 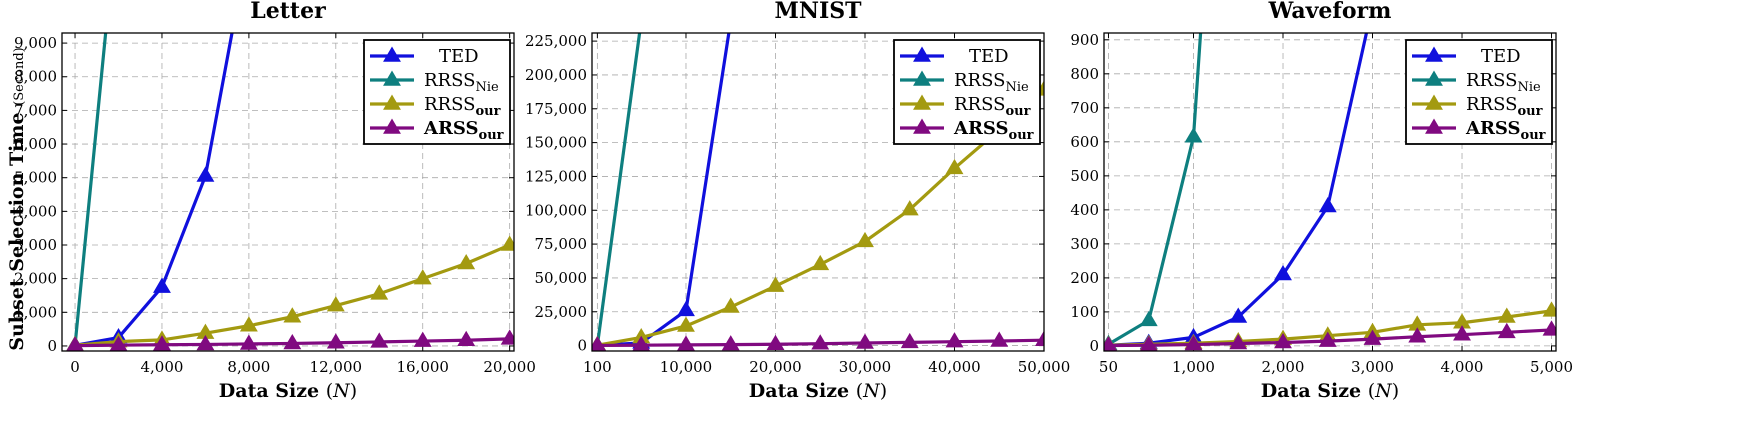 What do you see at coordinates (922, 126) in the screenshot?
I see `legend-entry-arss-our-marker` at bounding box center [922, 126].